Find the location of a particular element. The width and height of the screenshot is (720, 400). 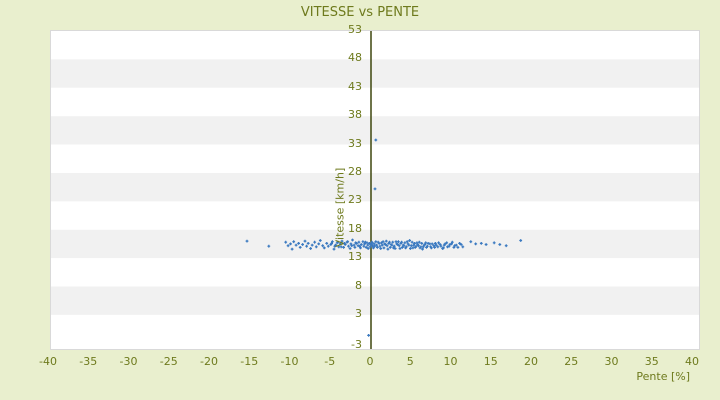

x-tick-label: -10 is located at coordinates (289, 361).